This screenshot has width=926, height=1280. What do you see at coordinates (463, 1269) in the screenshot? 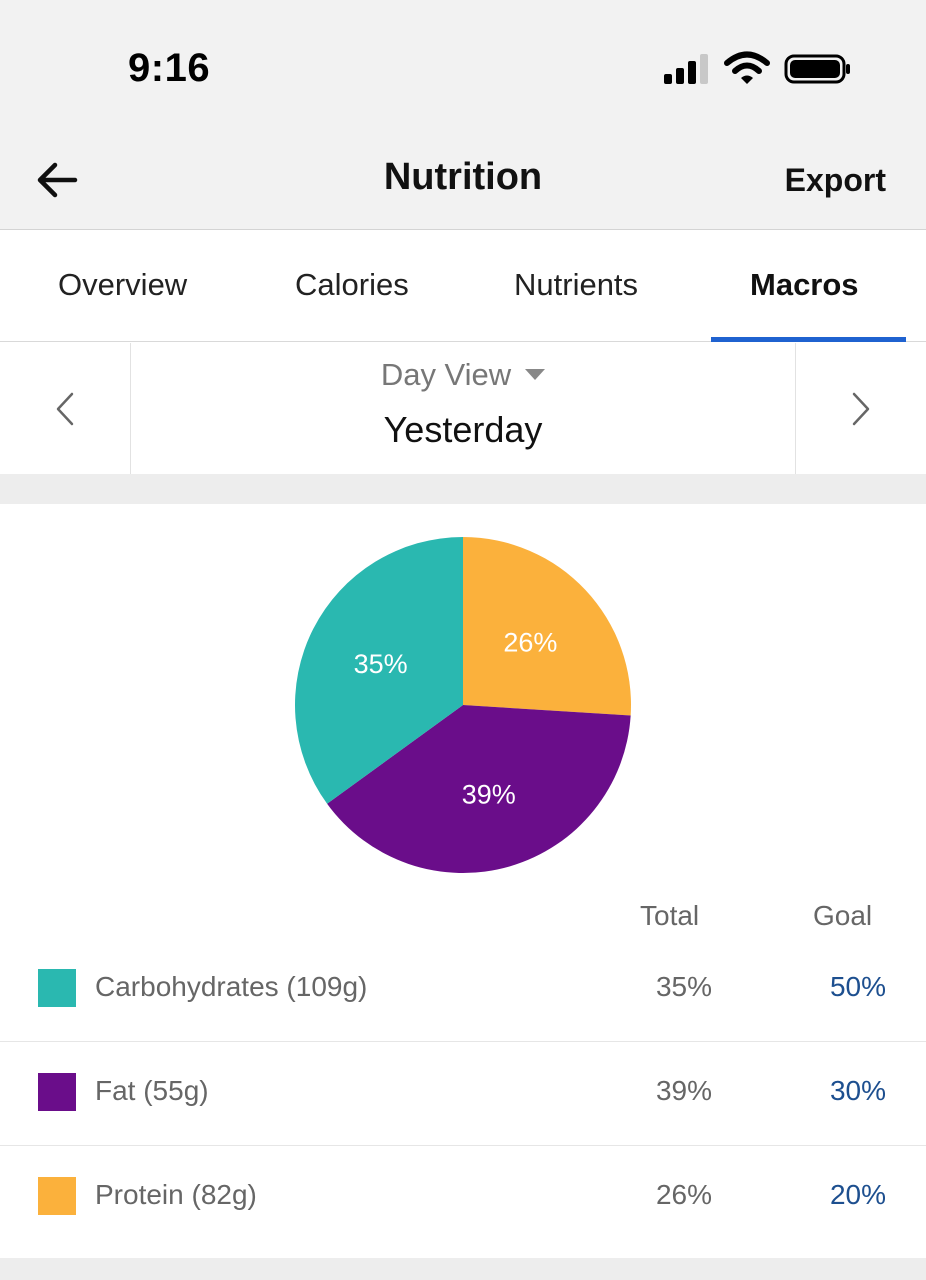
I see `bottom-divider` at bounding box center [463, 1269].